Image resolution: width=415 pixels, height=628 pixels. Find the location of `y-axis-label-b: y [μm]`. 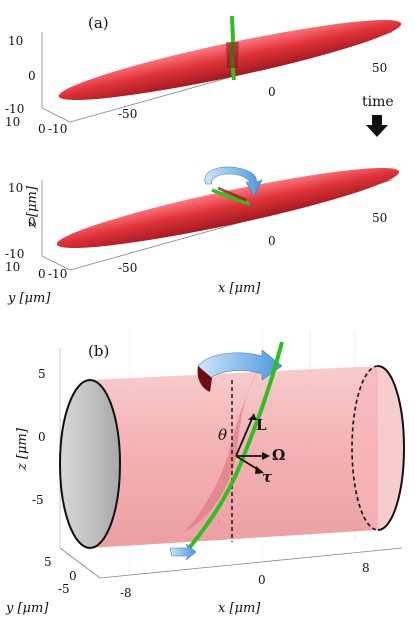

y-axis-label-b: y [μm] is located at coordinates (27, 608).